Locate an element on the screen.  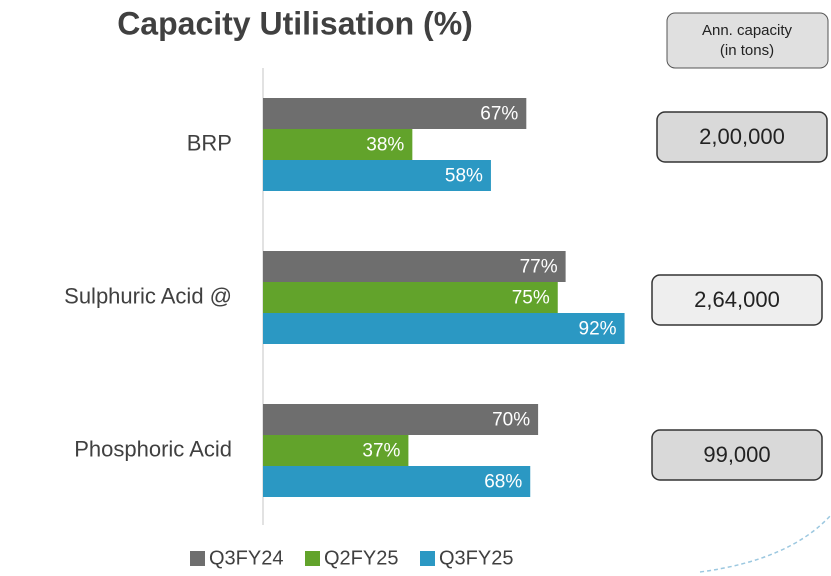
data-label: 70% is located at coordinates (511, 420).